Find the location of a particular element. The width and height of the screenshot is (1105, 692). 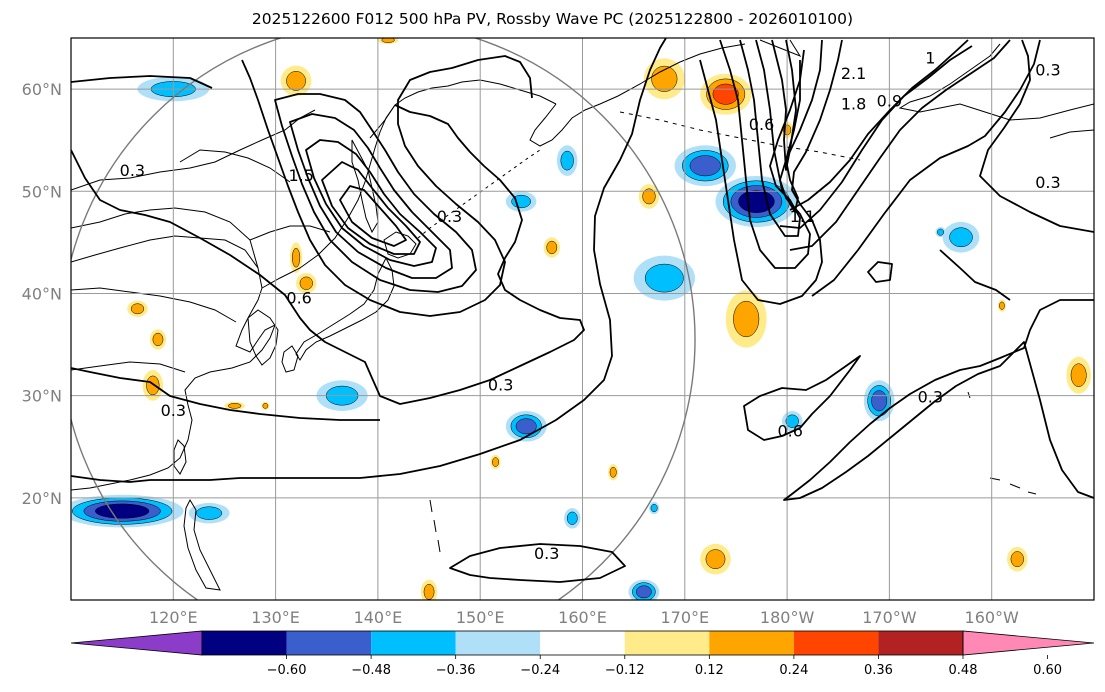

lon-label: 150°E is located at coordinates (480, 617).